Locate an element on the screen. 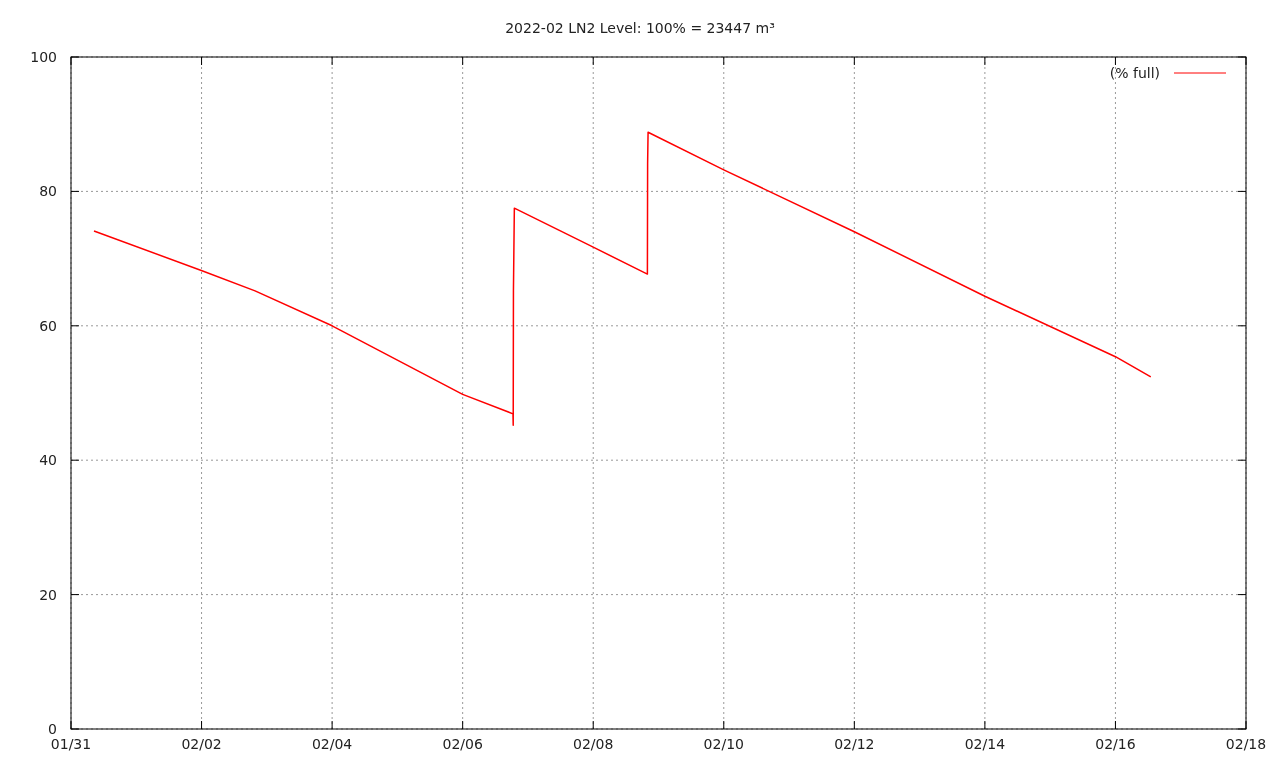  x-tick-label: 02/06 is located at coordinates (462, 744).